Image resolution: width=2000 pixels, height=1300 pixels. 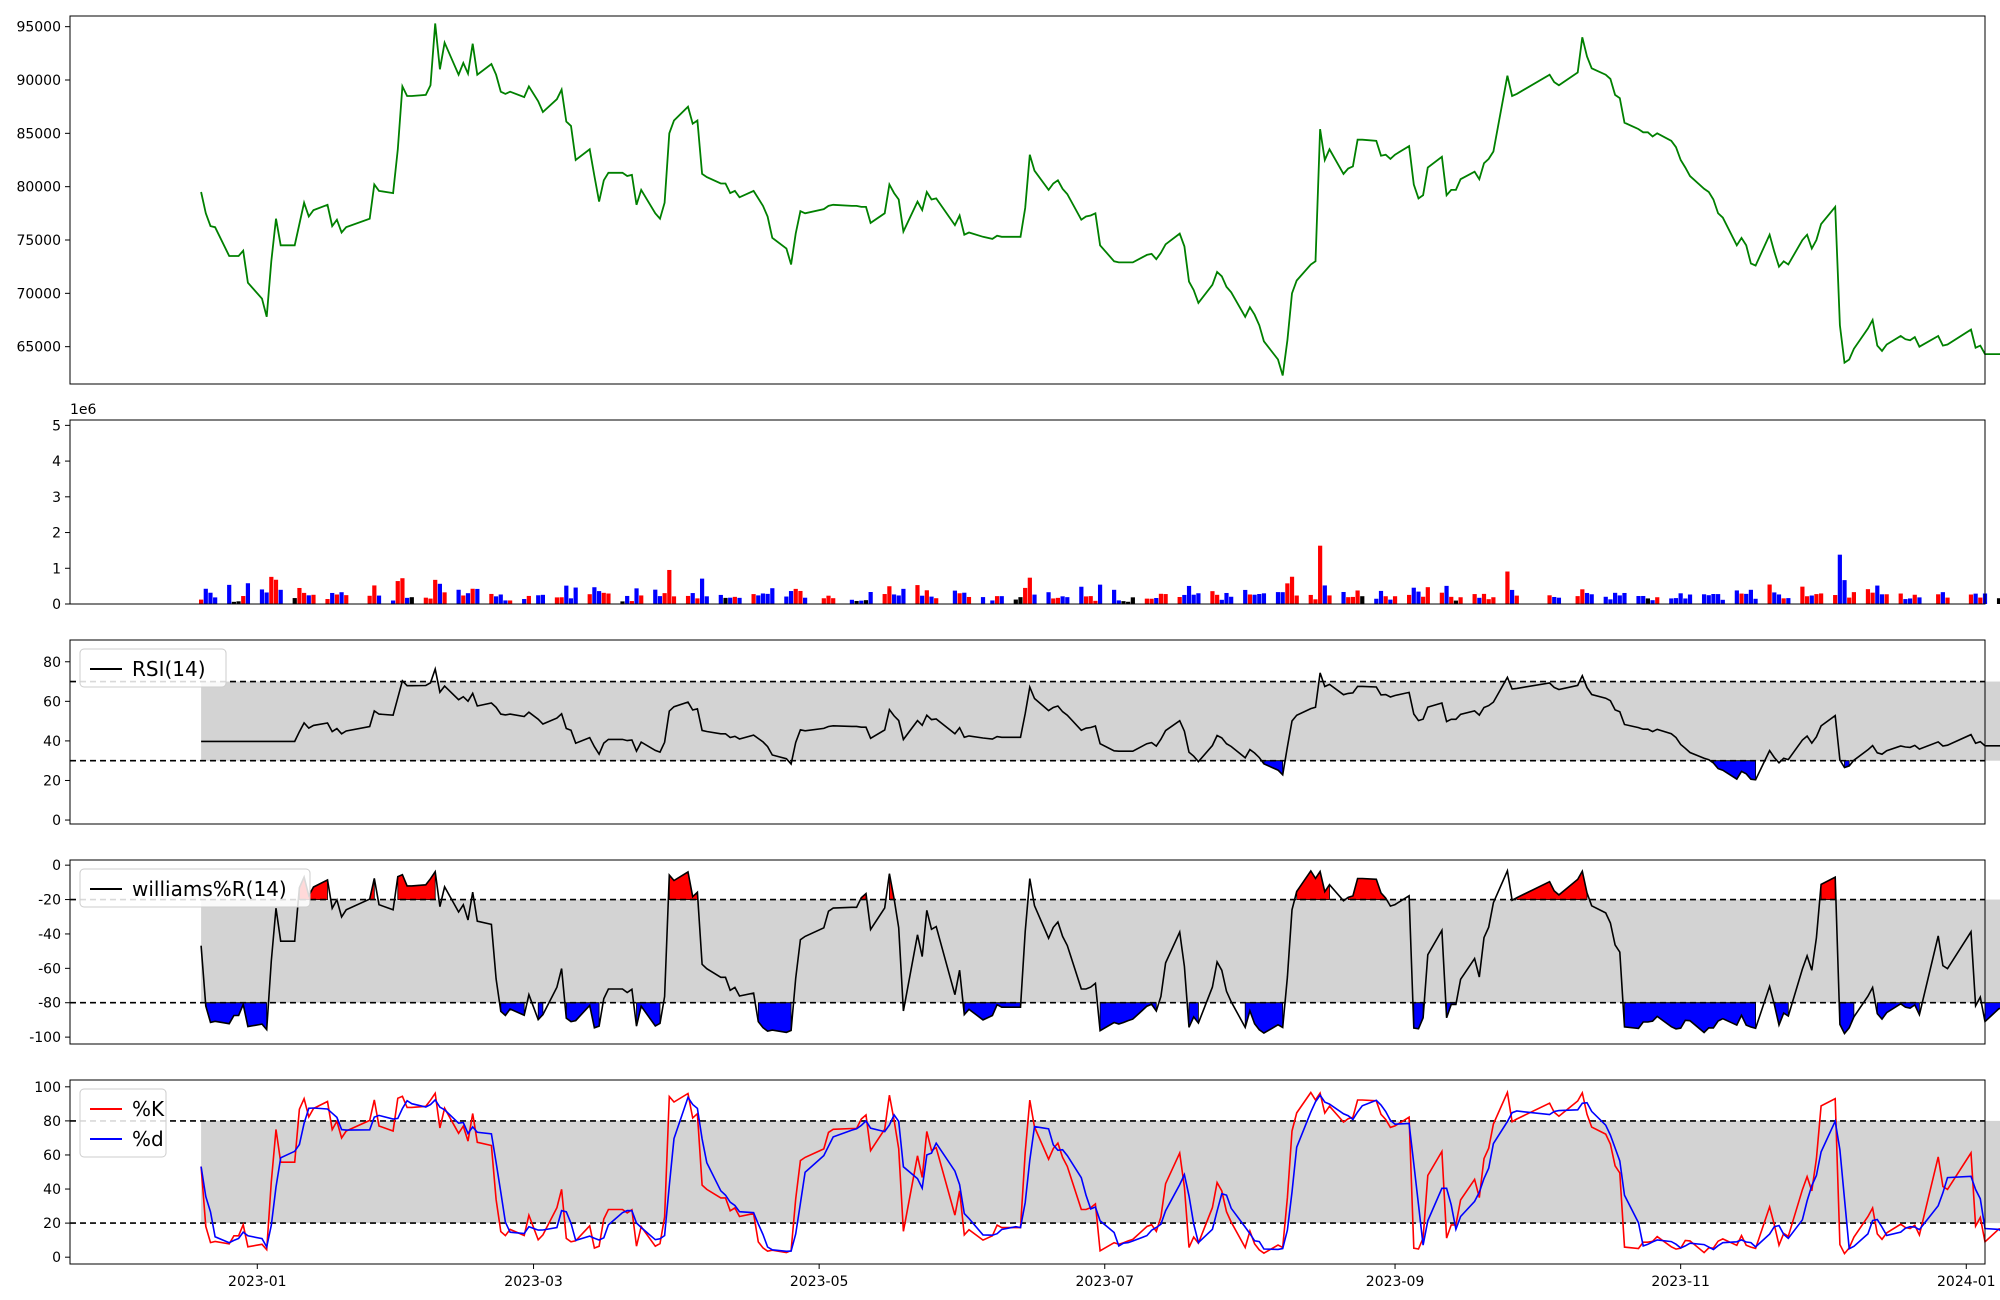 What do you see at coordinates (49, 935) in the screenshot?
I see `y-tick-label: -40` at bounding box center [49, 935].